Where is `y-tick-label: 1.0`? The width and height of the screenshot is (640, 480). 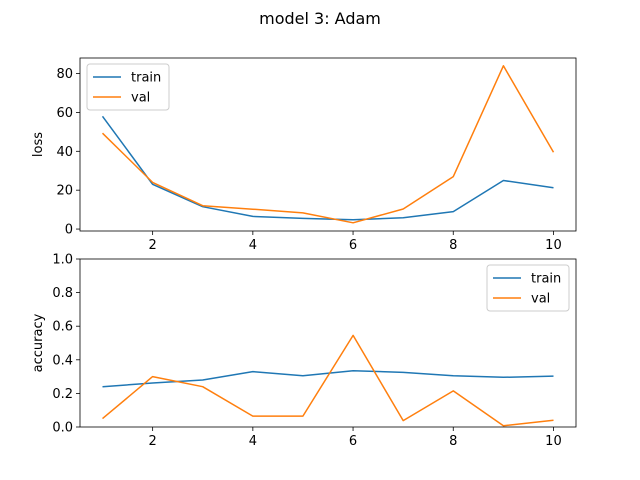
y-tick-label: 1.0 is located at coordinates (62, 260).